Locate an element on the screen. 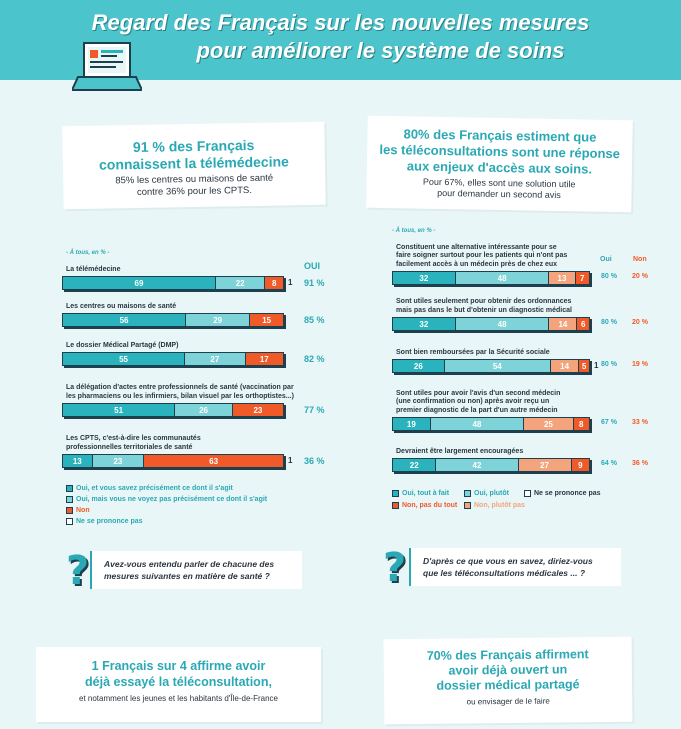 The width and height of the screenshot is (681, 729). right-legend-item-1: Oui, tout à fait is located at coordinates (420, 493).